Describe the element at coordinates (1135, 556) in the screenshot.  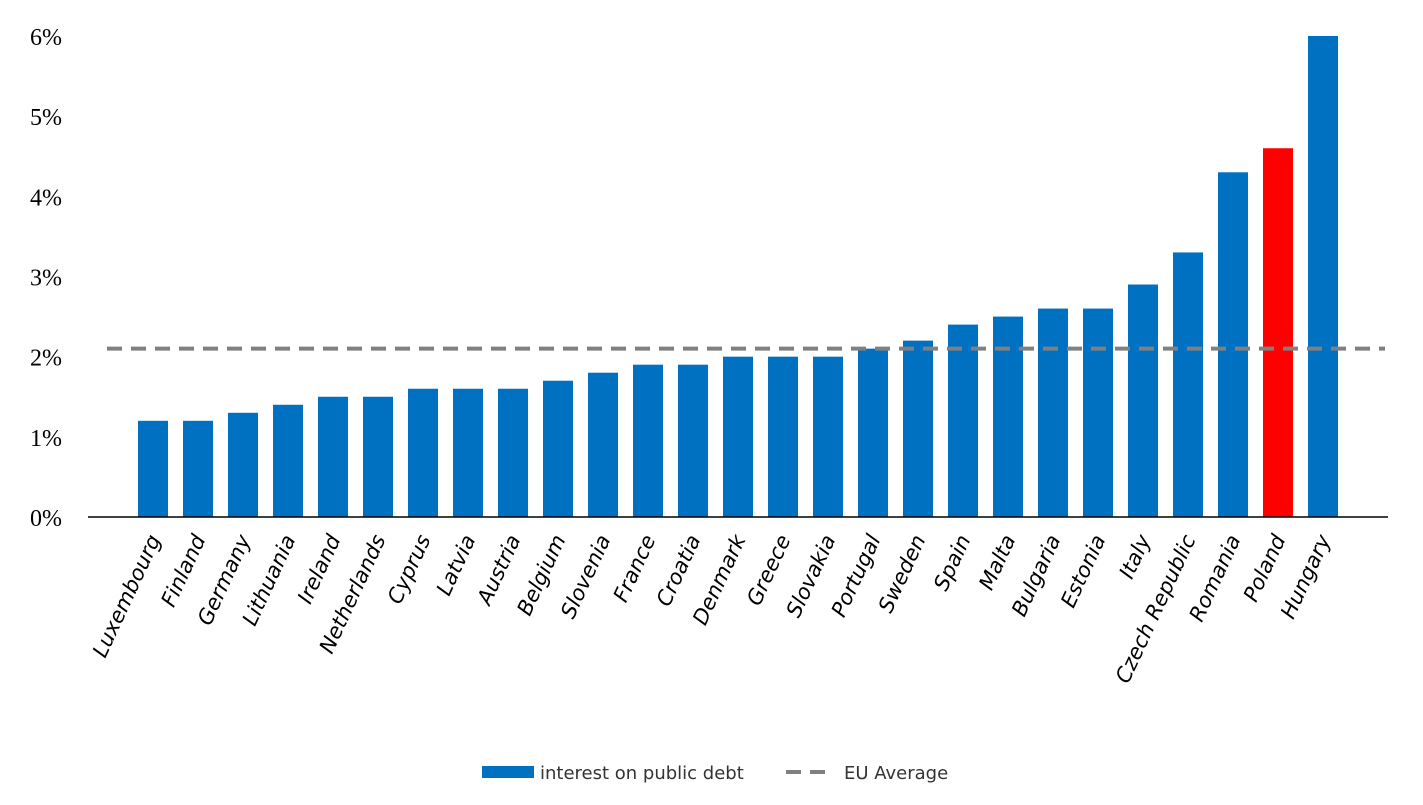
I see `x-tick-label-italy: Italy` at that location.